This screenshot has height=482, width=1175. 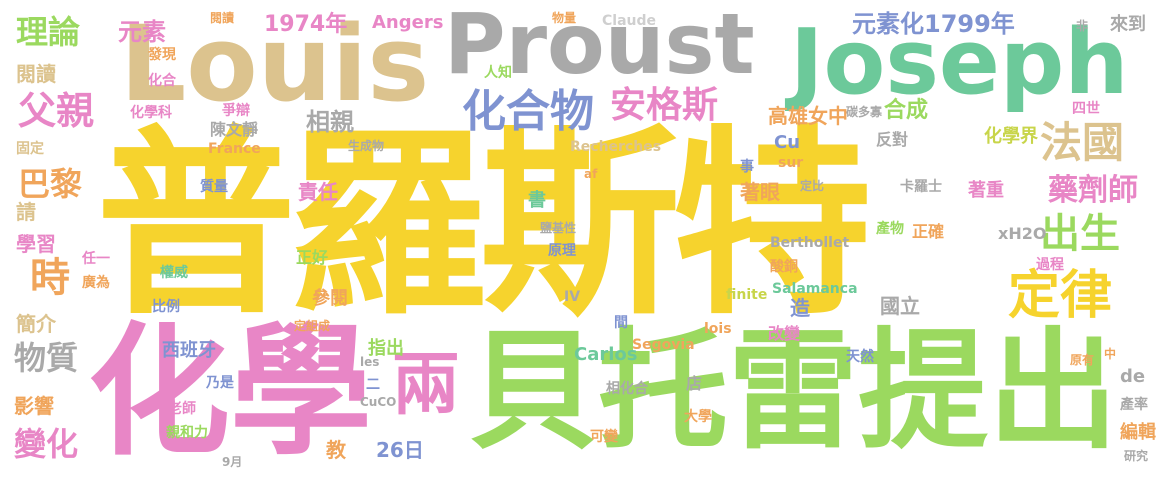 What do you see at coordinates (378, 402) in the screenshot?
I see `word-chan-lu: CuCO` at bounding box center [378, 402].